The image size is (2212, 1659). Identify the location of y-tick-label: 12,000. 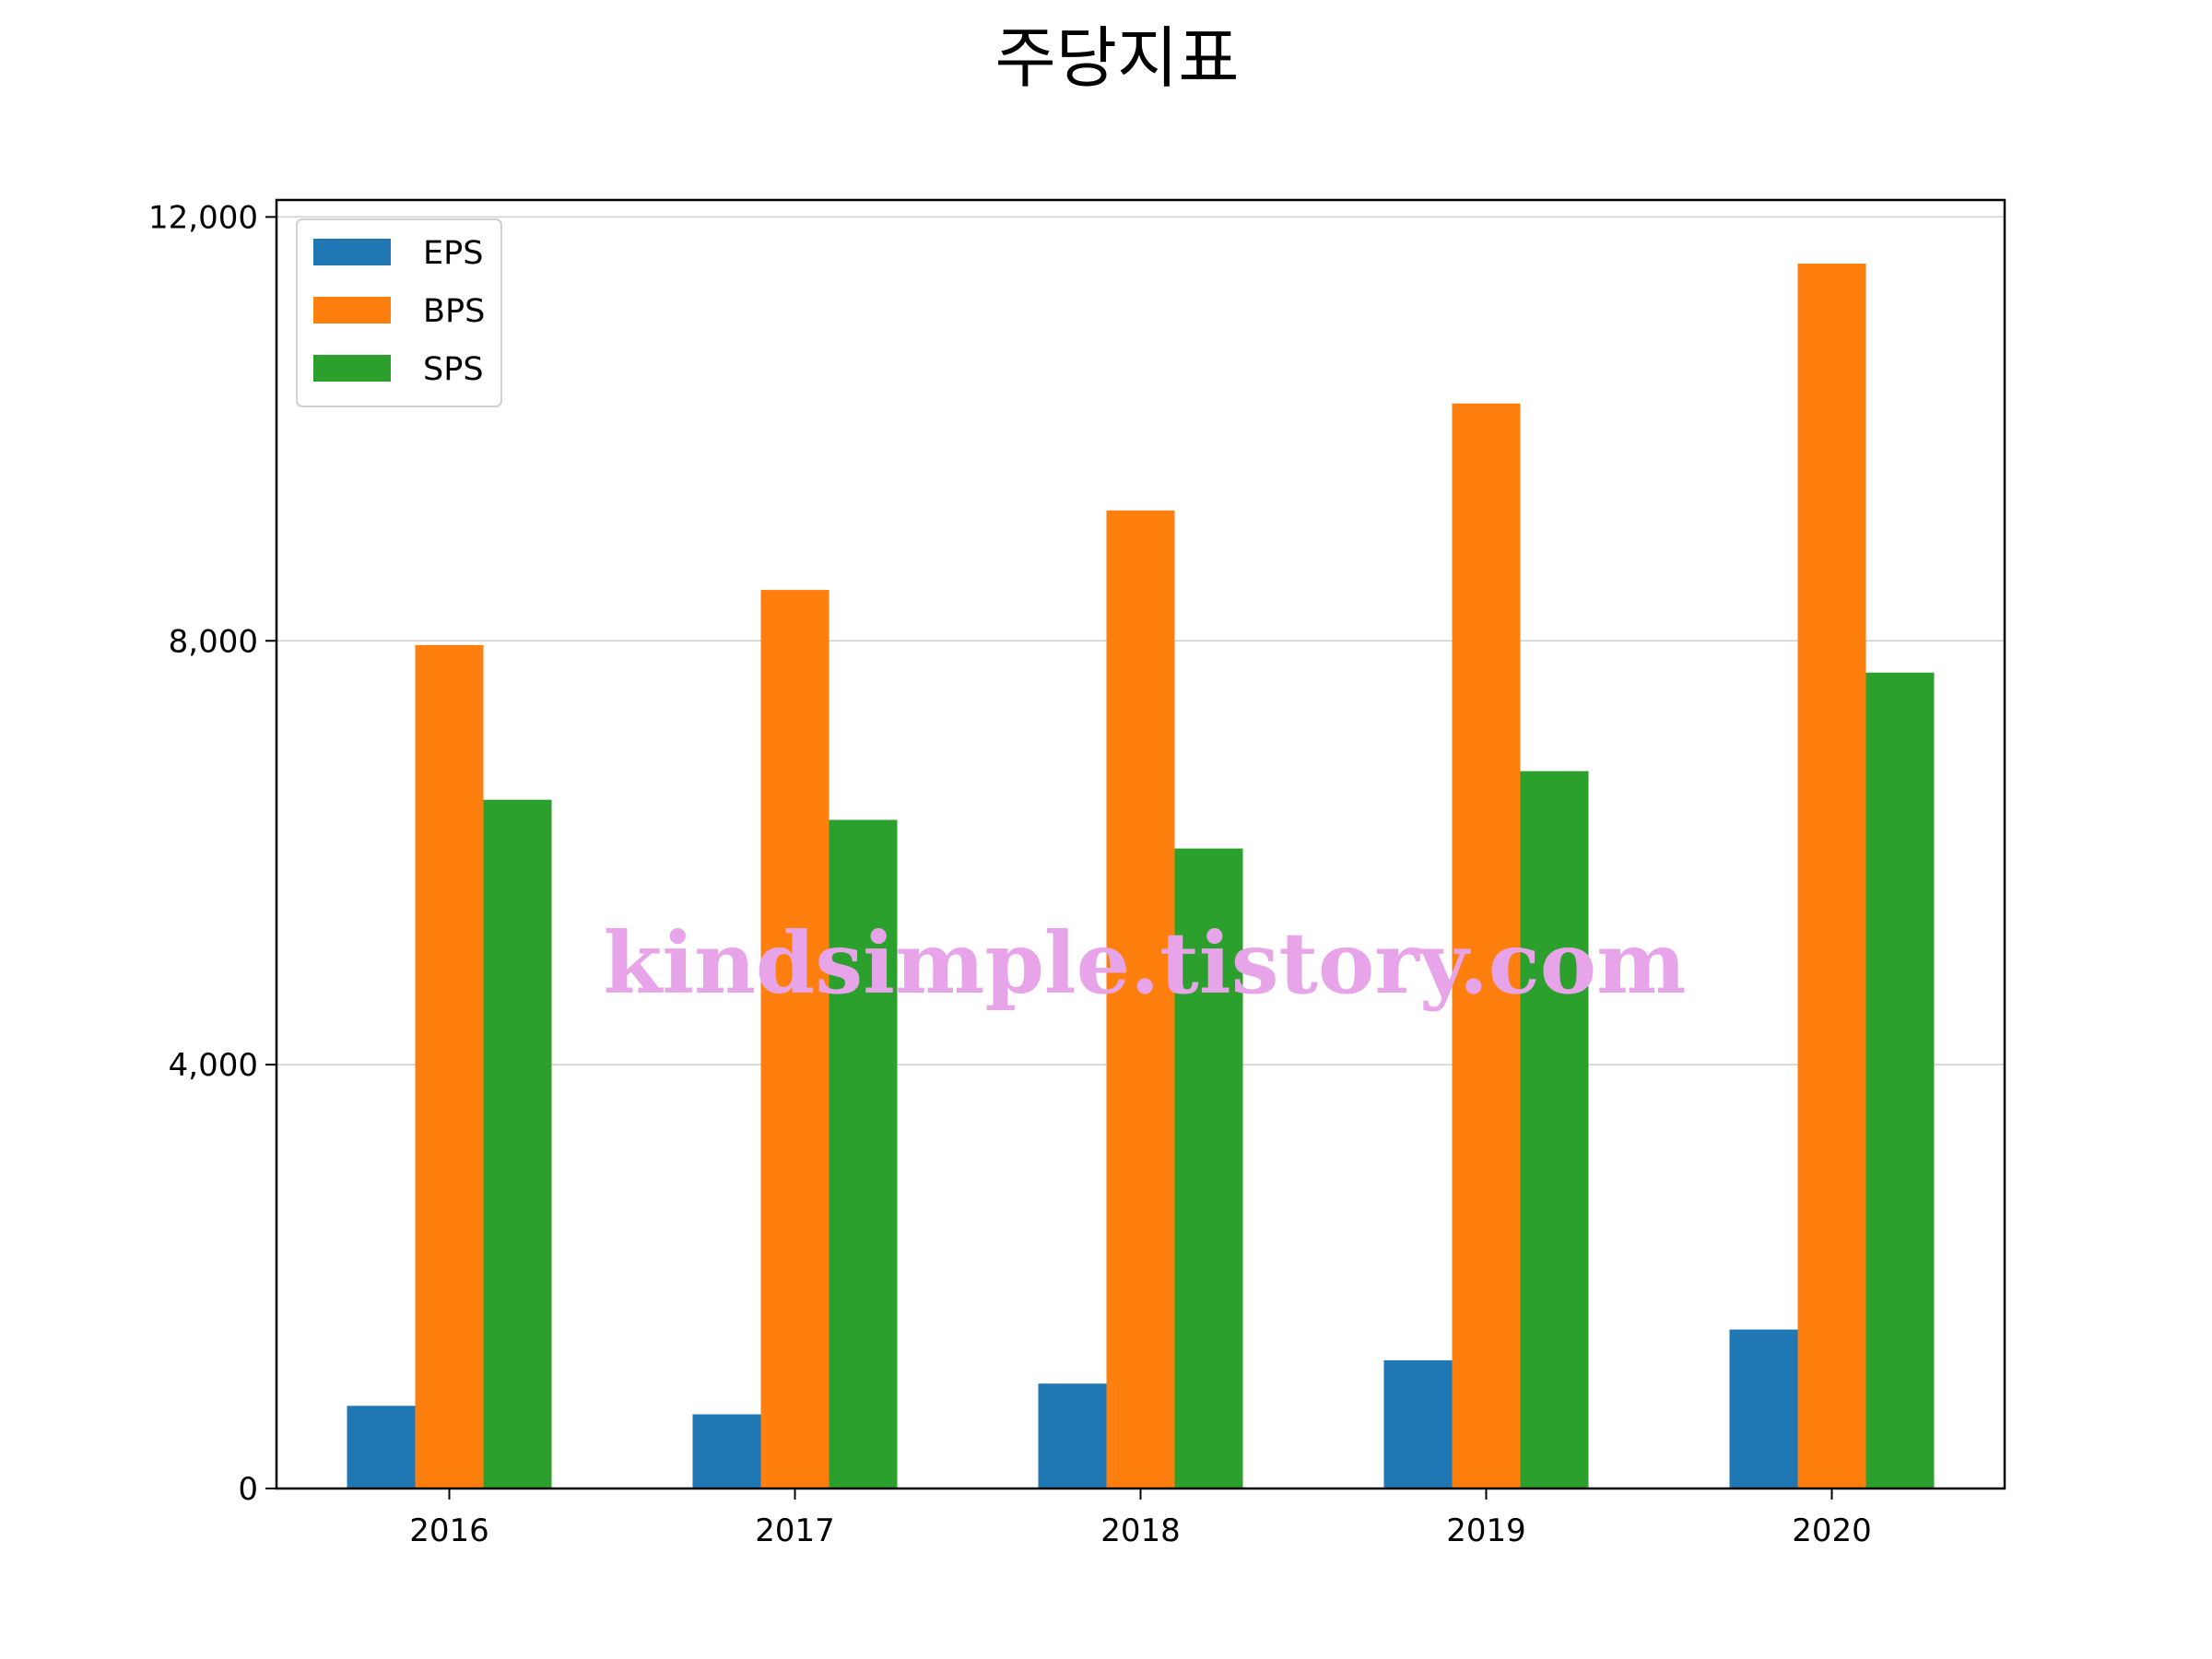
(203, 217).